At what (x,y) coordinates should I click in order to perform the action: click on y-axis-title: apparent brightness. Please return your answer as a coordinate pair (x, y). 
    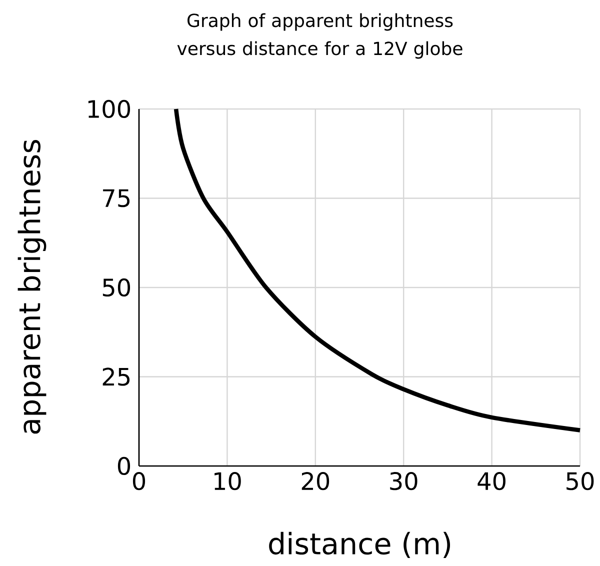
    Looking at the image, I should click on (32, 287).